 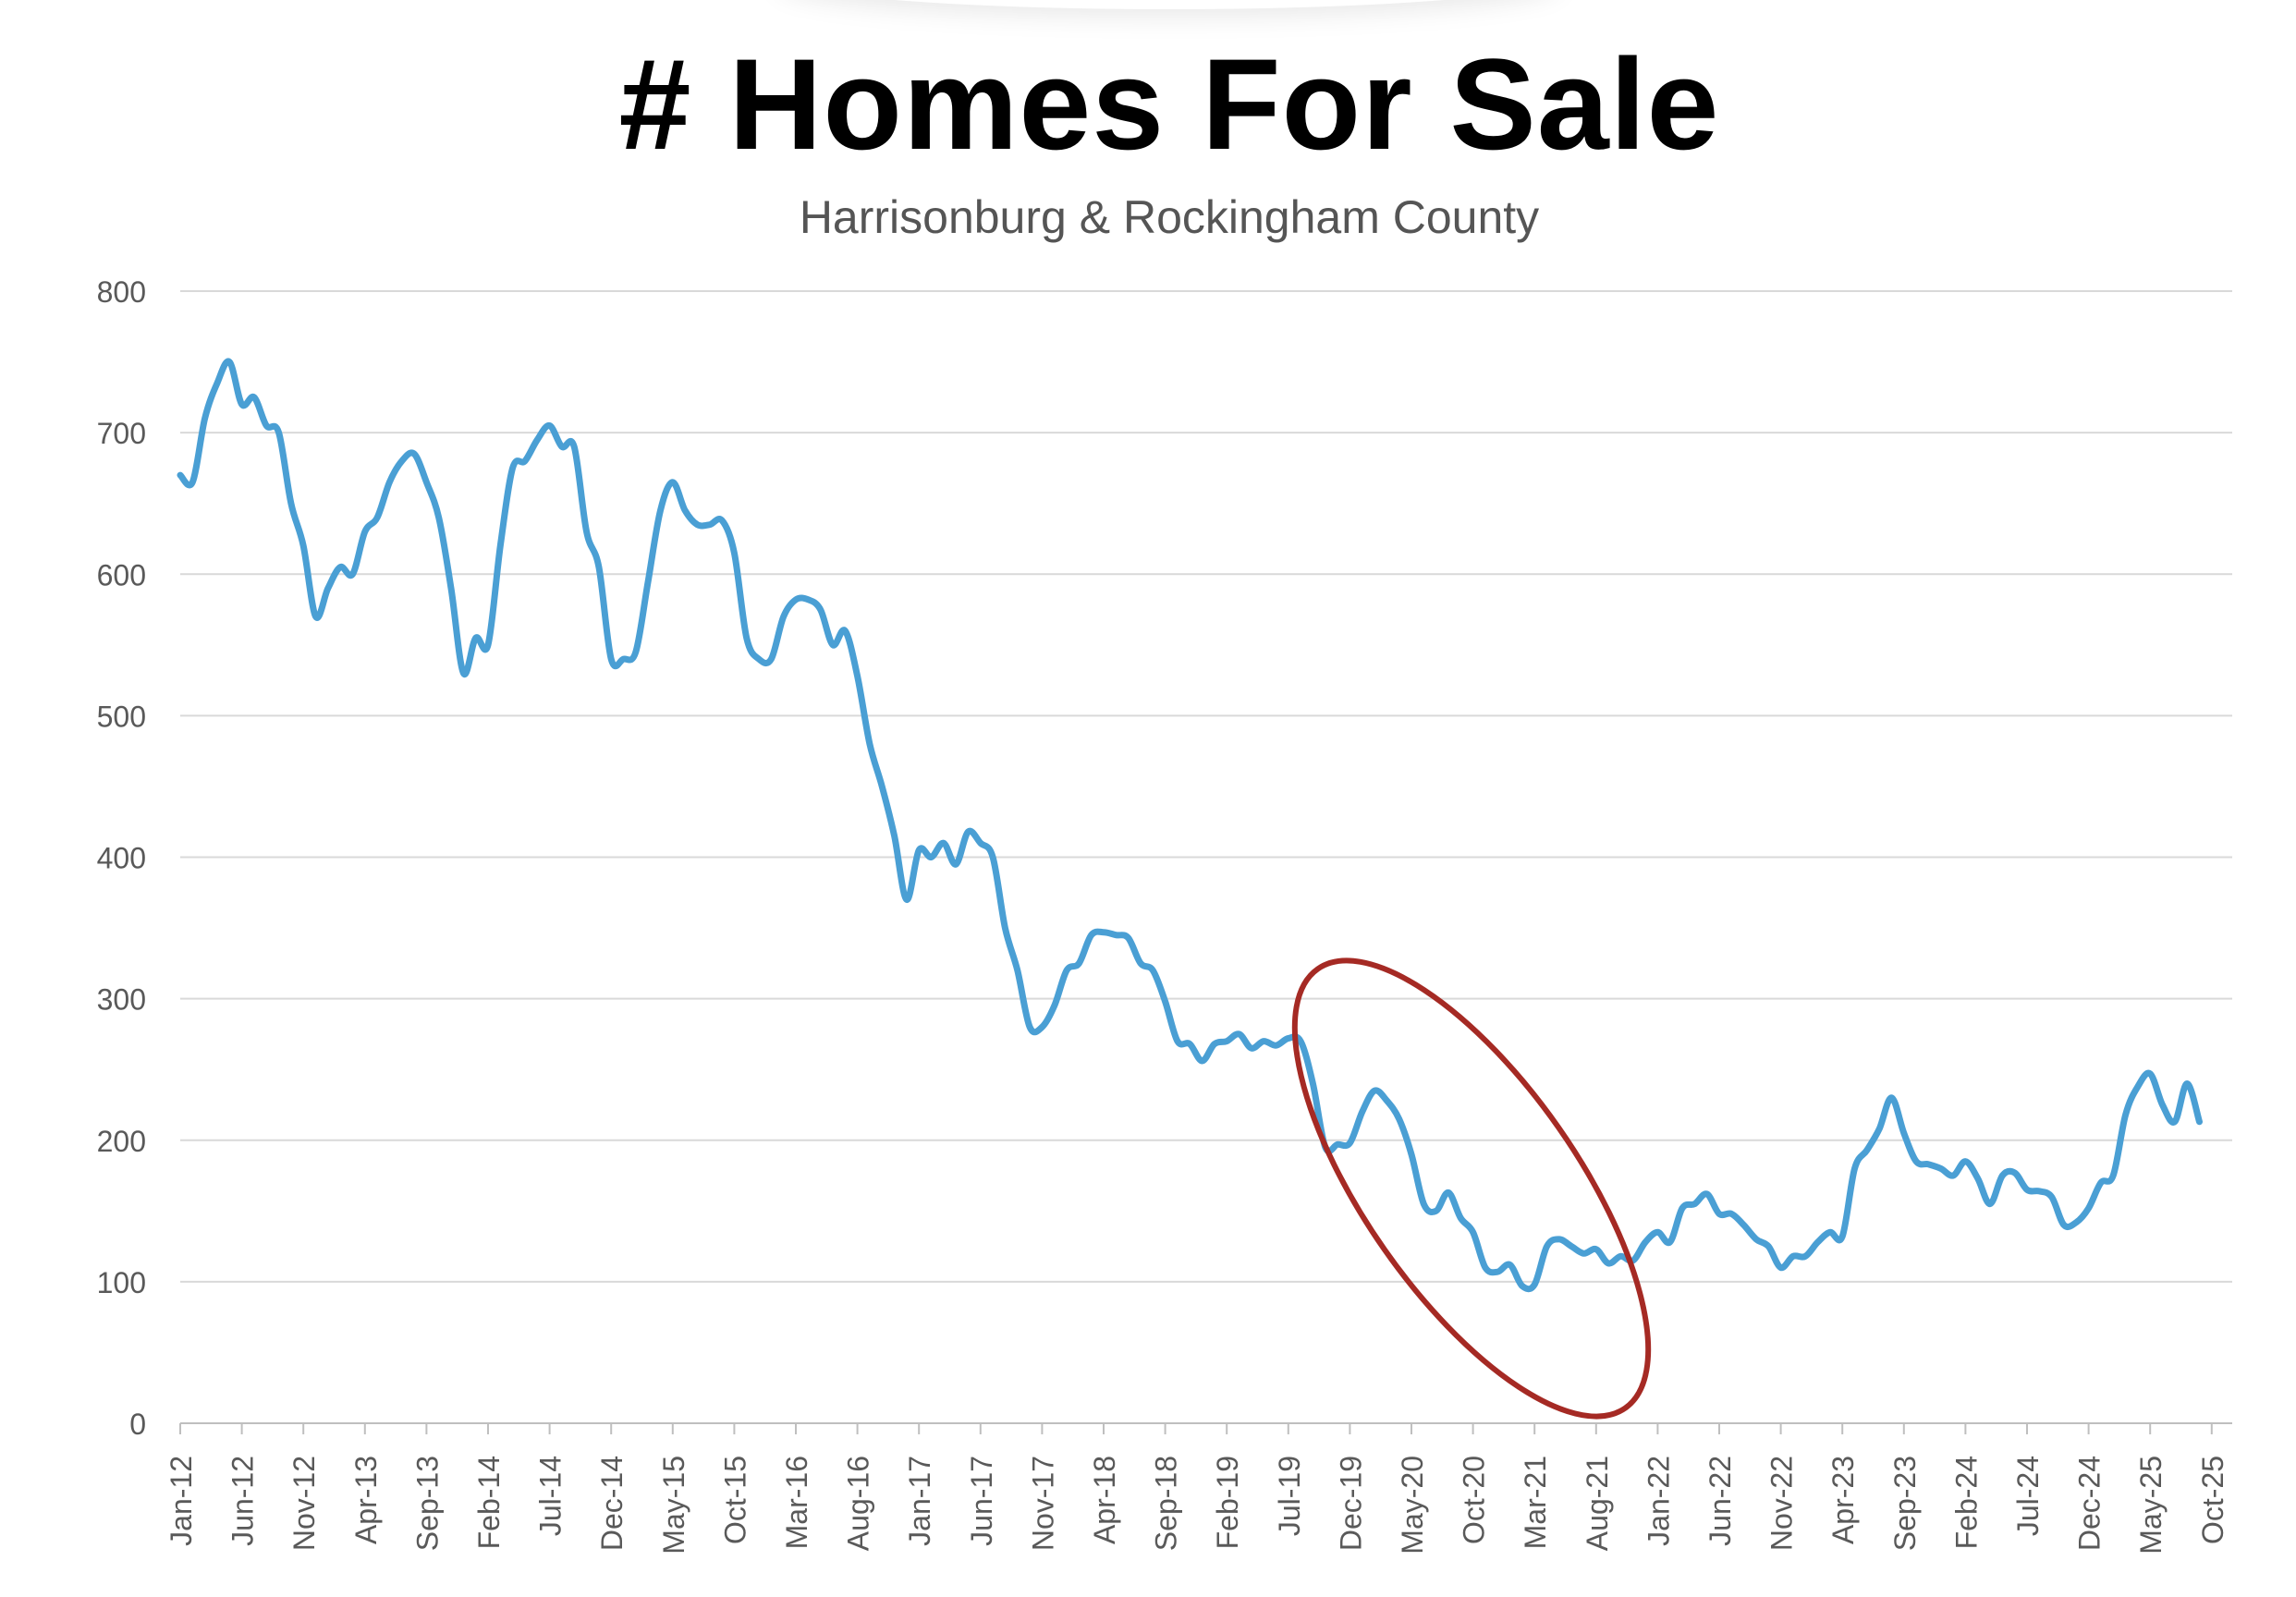 What do you see at coordinates (1471, 1188) in the screenshot?
I see `annotation-ellipse` at bounding box center [1471, 1188].